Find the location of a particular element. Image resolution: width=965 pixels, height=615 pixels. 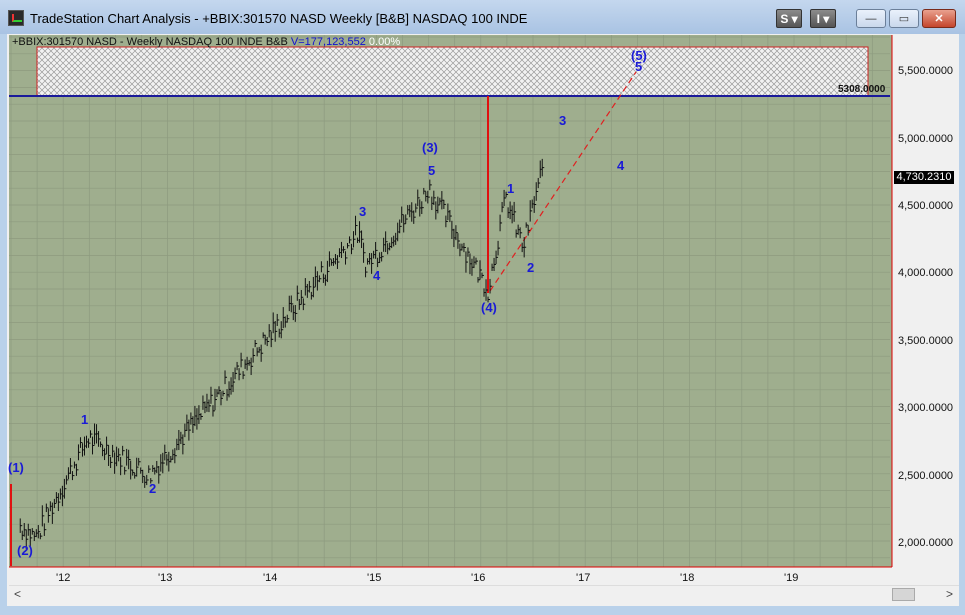

x-tick-label: '12 is located at coordinates (63, 578).